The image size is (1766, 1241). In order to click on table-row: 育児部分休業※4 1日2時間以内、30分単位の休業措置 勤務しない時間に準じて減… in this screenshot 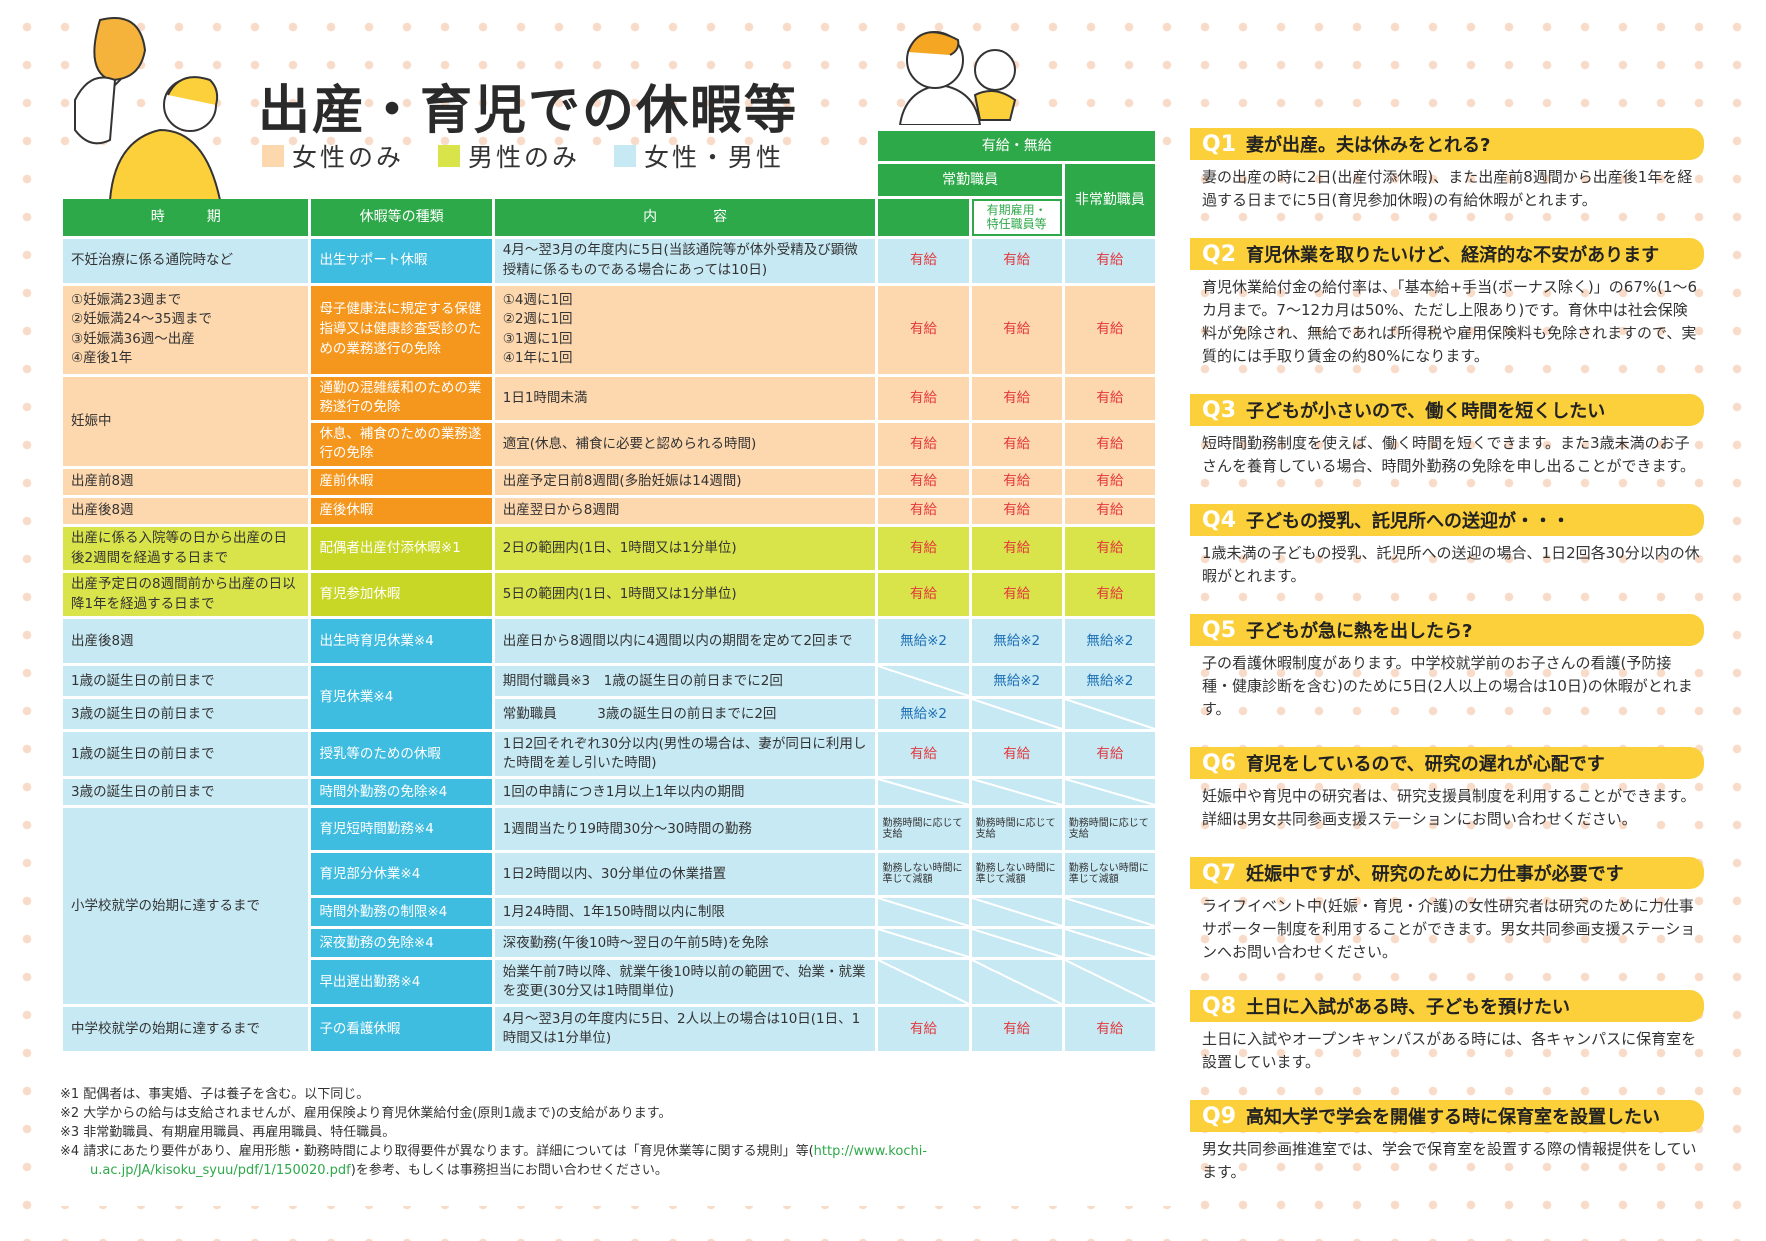, I will do `click(609, 874)`.